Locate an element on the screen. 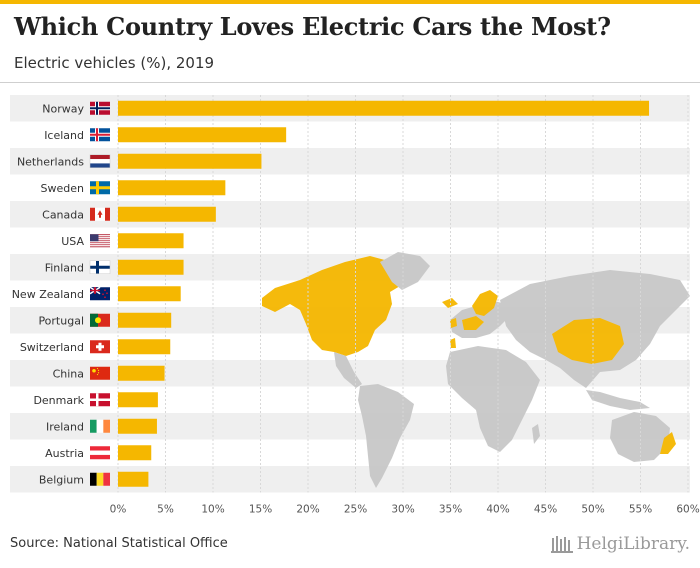 The height and width of the screenshot is (568, 700). x-axis-ticks: 0% 5% 10% 15% 20% 25% 30% 35% 40% 45% 50% 55% 60% is located at coordinates (405, 510).